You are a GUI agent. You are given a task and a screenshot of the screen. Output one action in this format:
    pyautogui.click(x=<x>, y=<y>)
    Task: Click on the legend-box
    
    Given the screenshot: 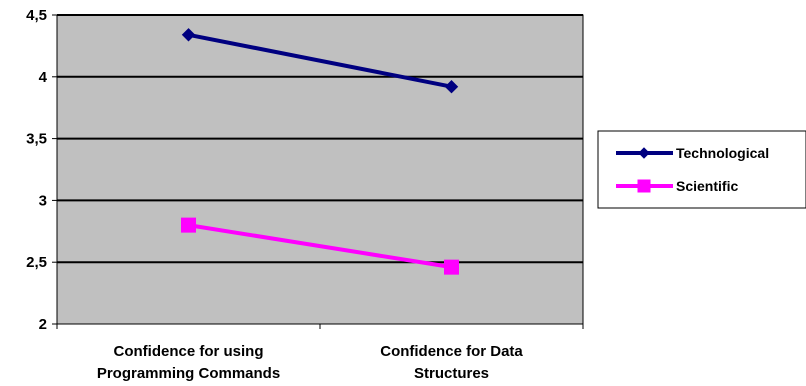 What is the action you would take?
    pyautogui.click(x=701, y=169)
    